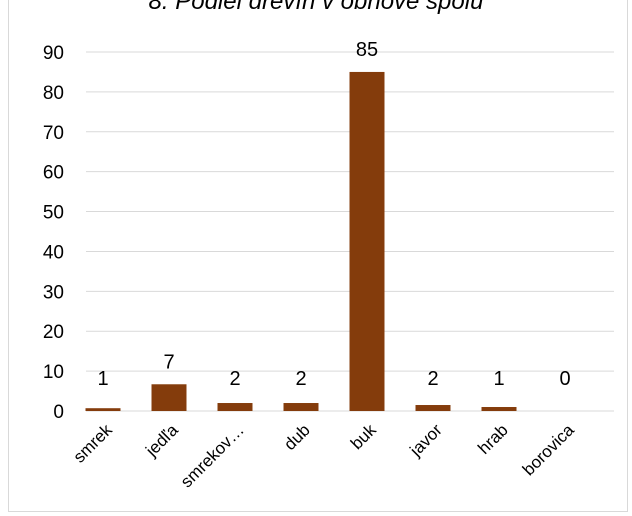 This screenshot has width=632, height=516. Describe the element at coordinates (53, 213) in the screenshot. I see `y-tick-label: 50` at that location.